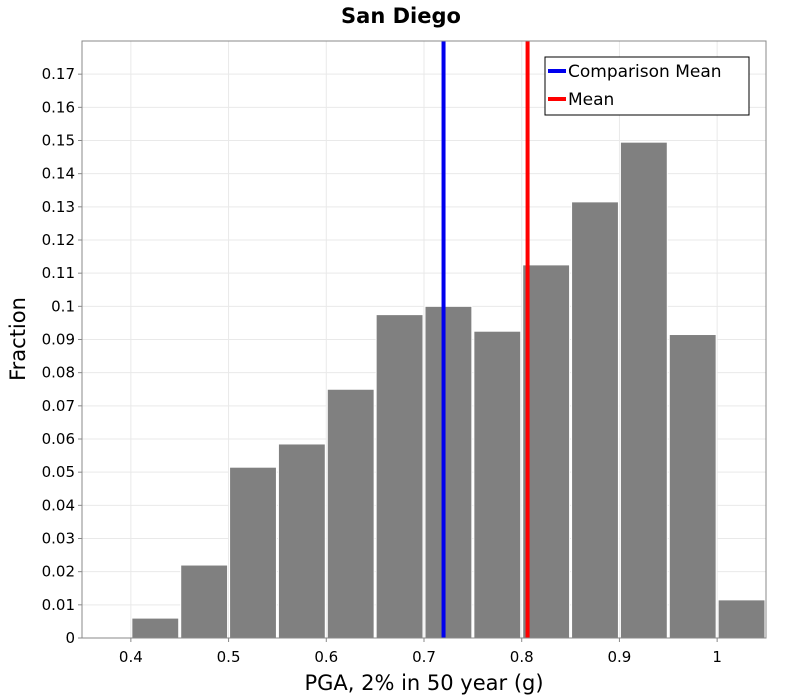  What do you see at coordinates (58, 174) in the screenshot?
I see `y-tick-label: 0.14` at bounding box center [58, 174].